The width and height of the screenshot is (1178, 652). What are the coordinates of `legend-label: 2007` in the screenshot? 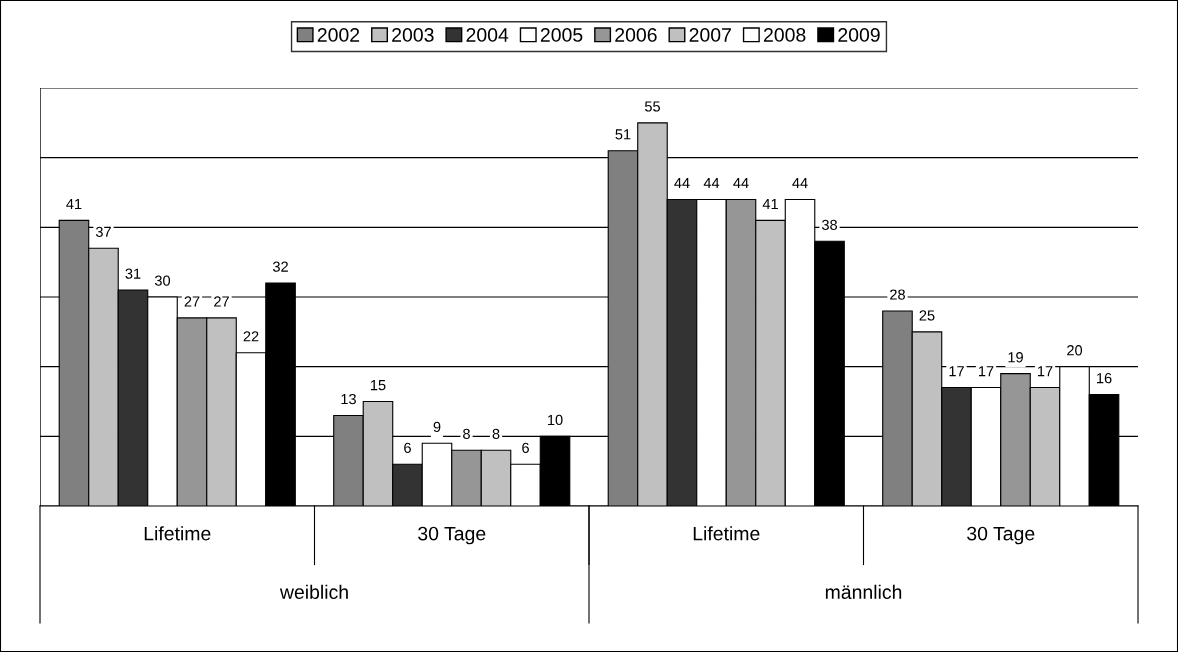 It's located at (710, 35).